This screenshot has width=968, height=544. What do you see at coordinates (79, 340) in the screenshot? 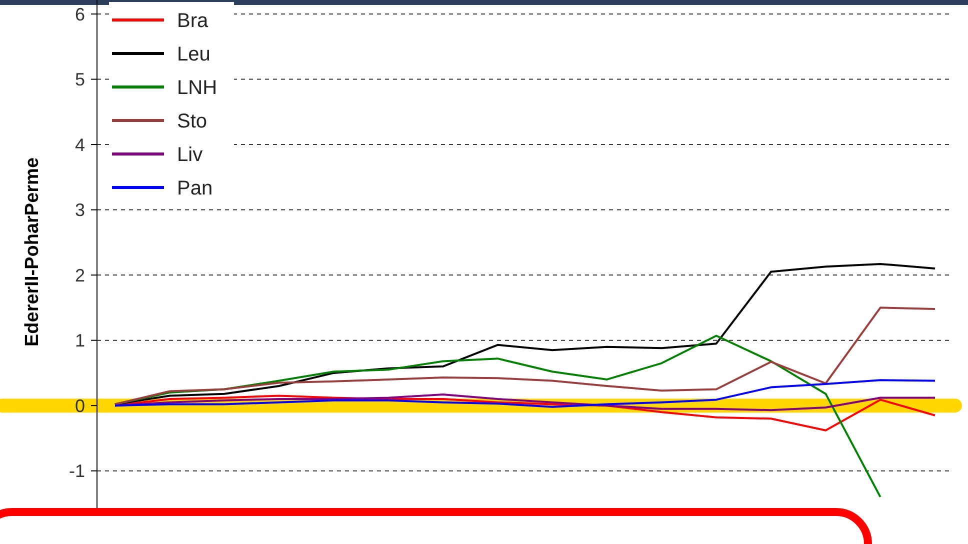
I see `y-tick-label: 1` at bounding box center [79, 340].